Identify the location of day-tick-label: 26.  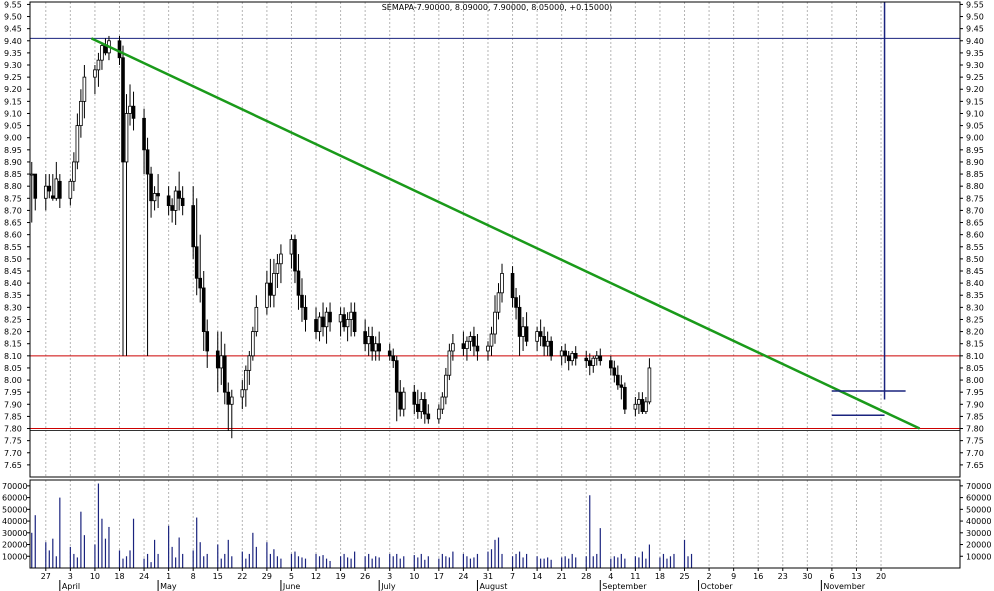
(365, 576).